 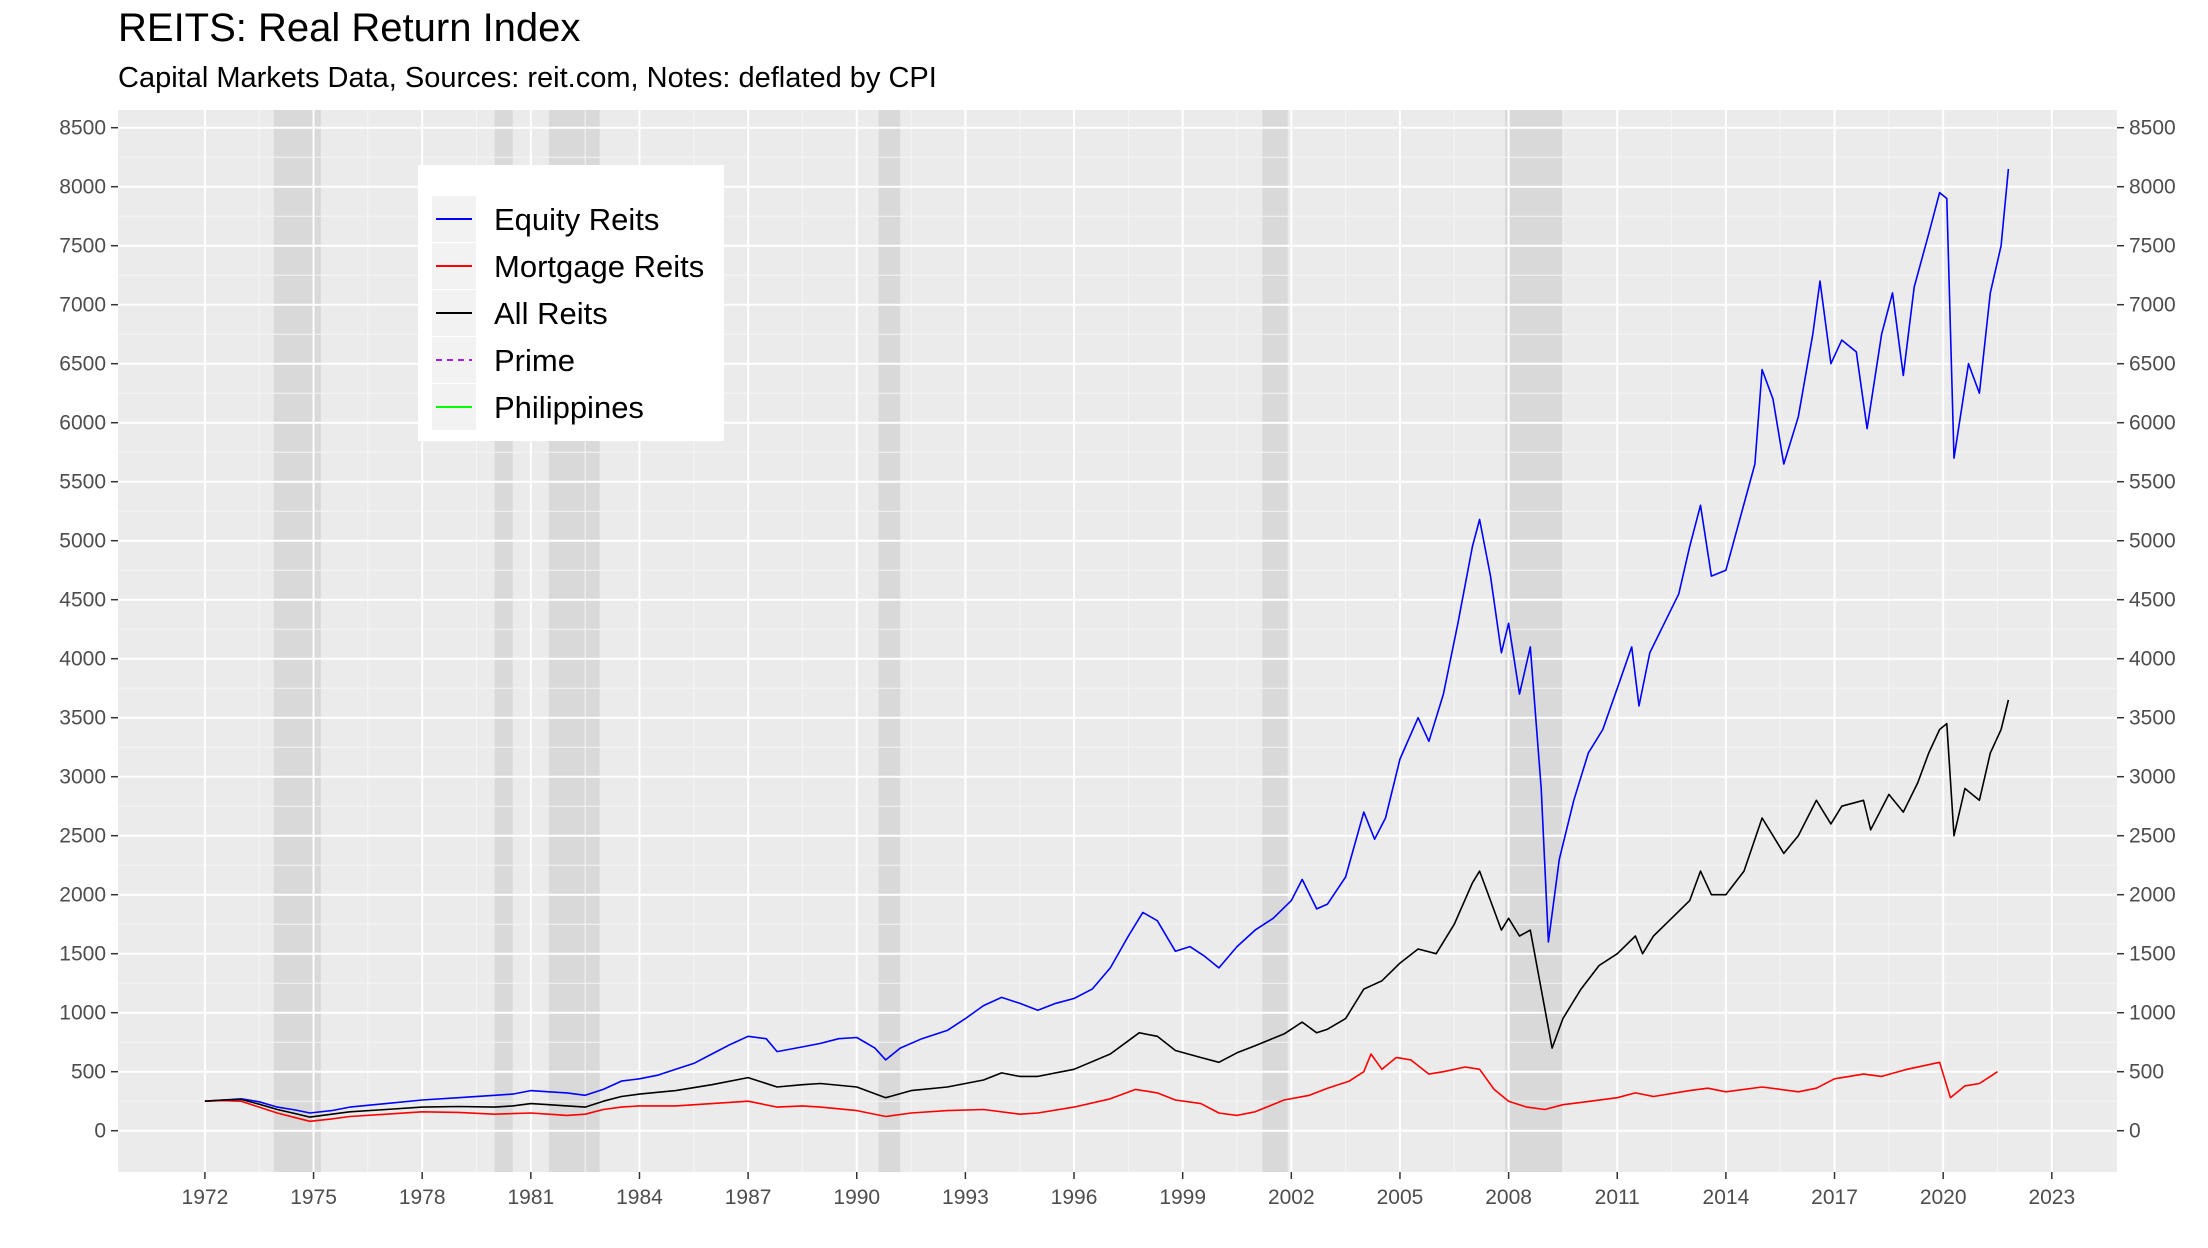 I want to click on x-tick-label: 2002, so click(x=1291, y=1197).